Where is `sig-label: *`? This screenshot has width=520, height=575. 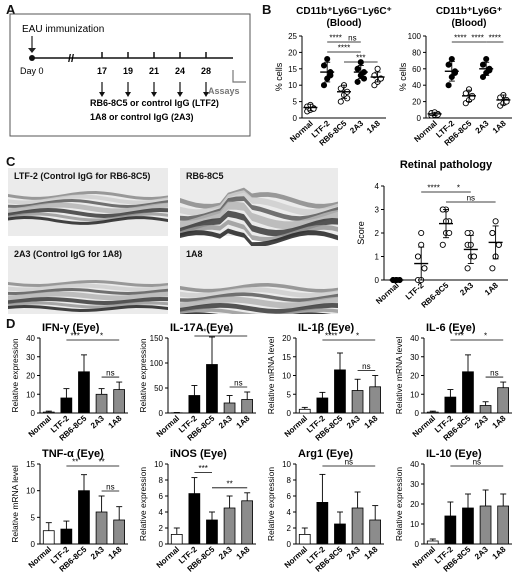 sig-label: * is located at coordinates (101, 336).